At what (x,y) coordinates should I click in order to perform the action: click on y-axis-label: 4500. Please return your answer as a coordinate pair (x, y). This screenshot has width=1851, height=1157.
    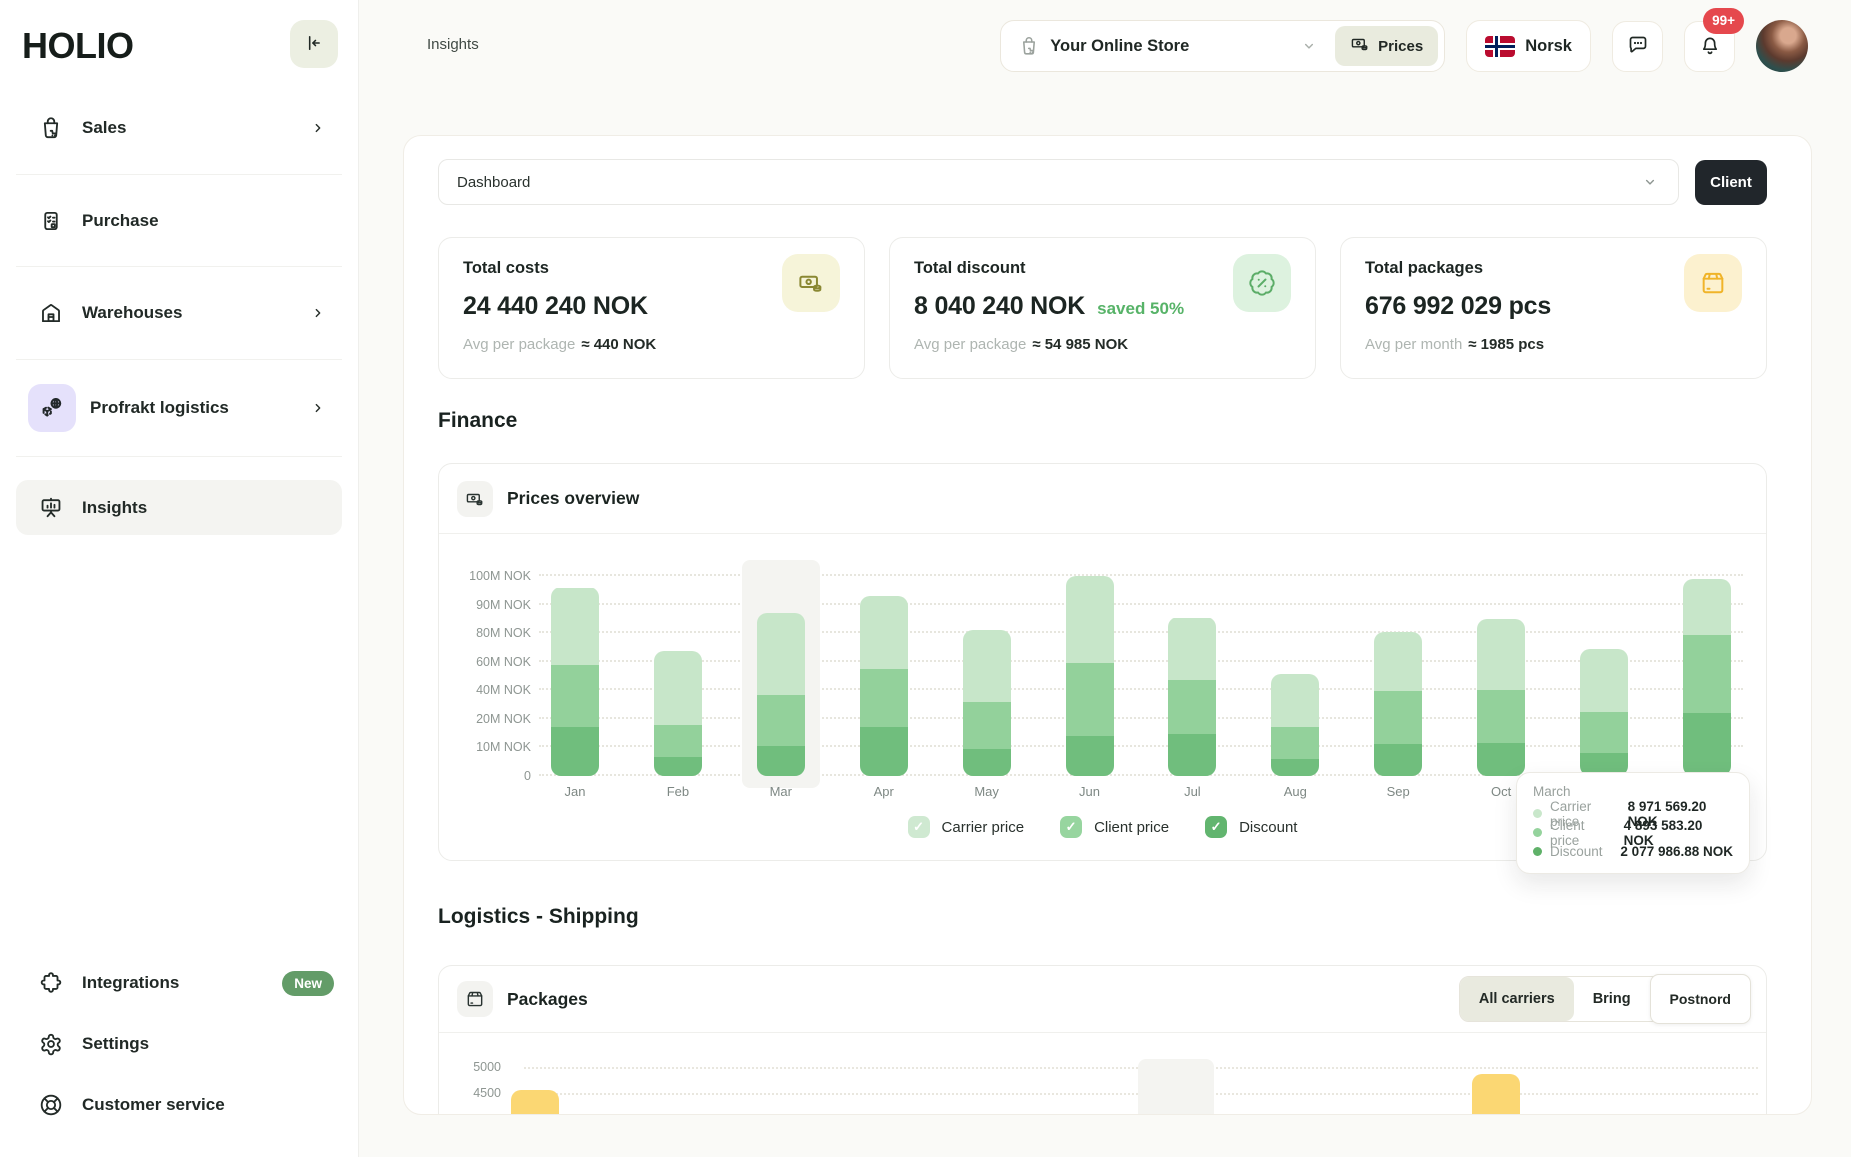
    Looking at the image, I should click on (487, 1093).